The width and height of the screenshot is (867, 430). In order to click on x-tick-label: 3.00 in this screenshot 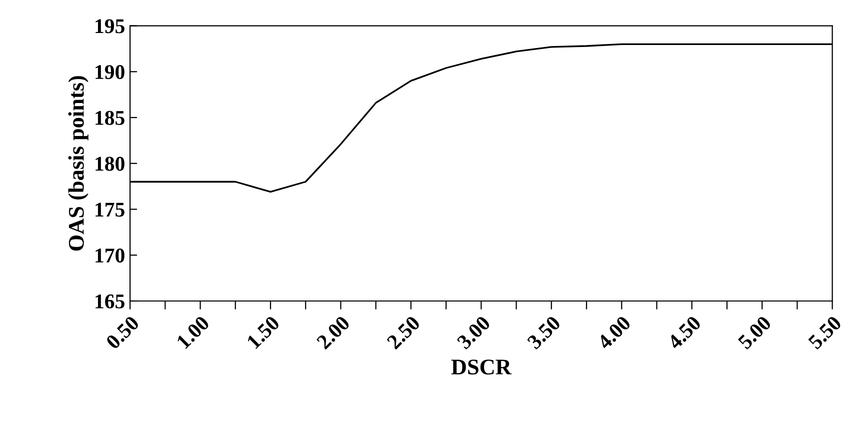, I will do `click(474, 332)`.